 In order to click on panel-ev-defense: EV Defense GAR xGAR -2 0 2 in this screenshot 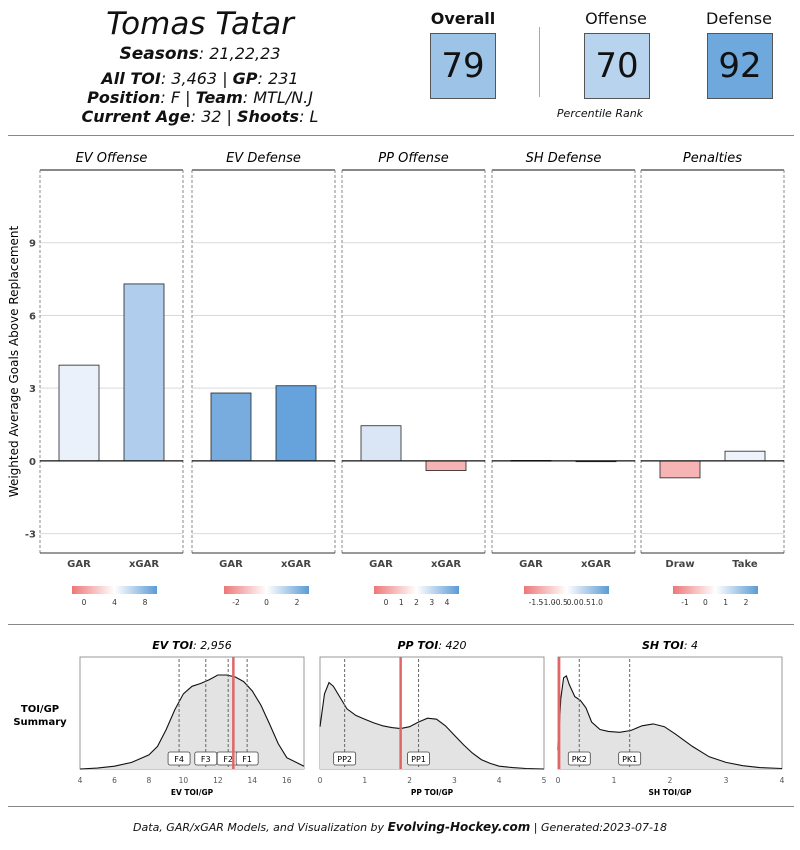, I will do `click(263, 379)`.